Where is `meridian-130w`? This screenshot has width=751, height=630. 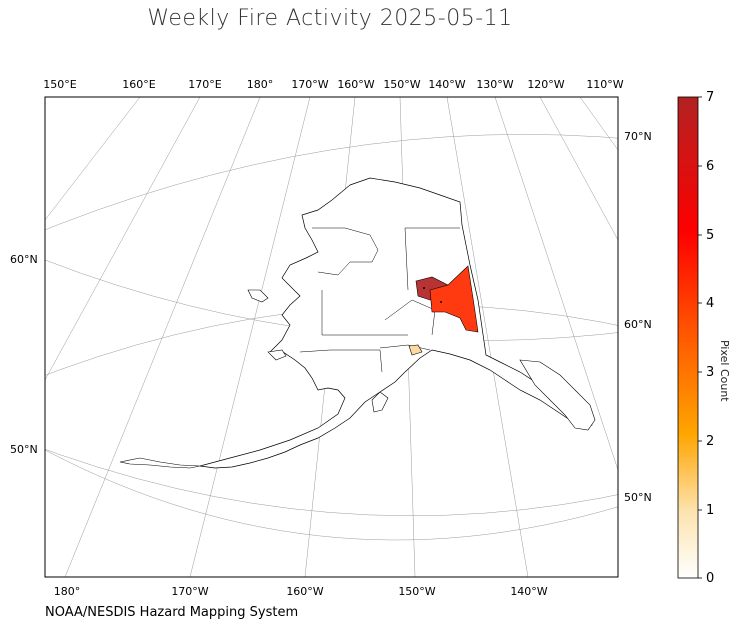 meridian-130w is located at coordinates (578, 169).